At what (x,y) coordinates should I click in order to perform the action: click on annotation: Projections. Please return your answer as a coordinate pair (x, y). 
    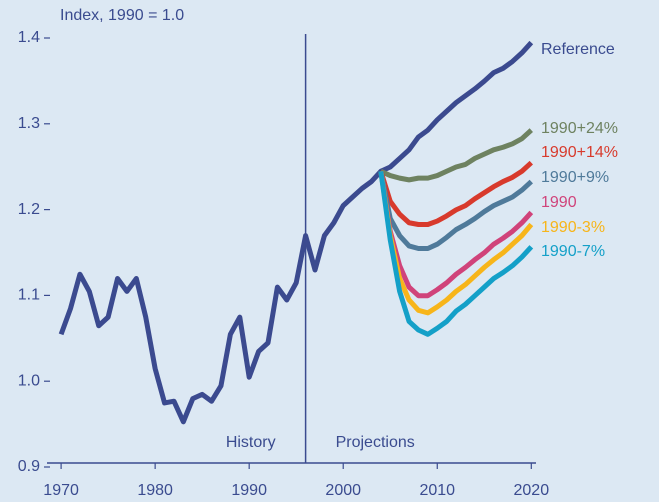
    Looking at the image, I should click on (375, 442).